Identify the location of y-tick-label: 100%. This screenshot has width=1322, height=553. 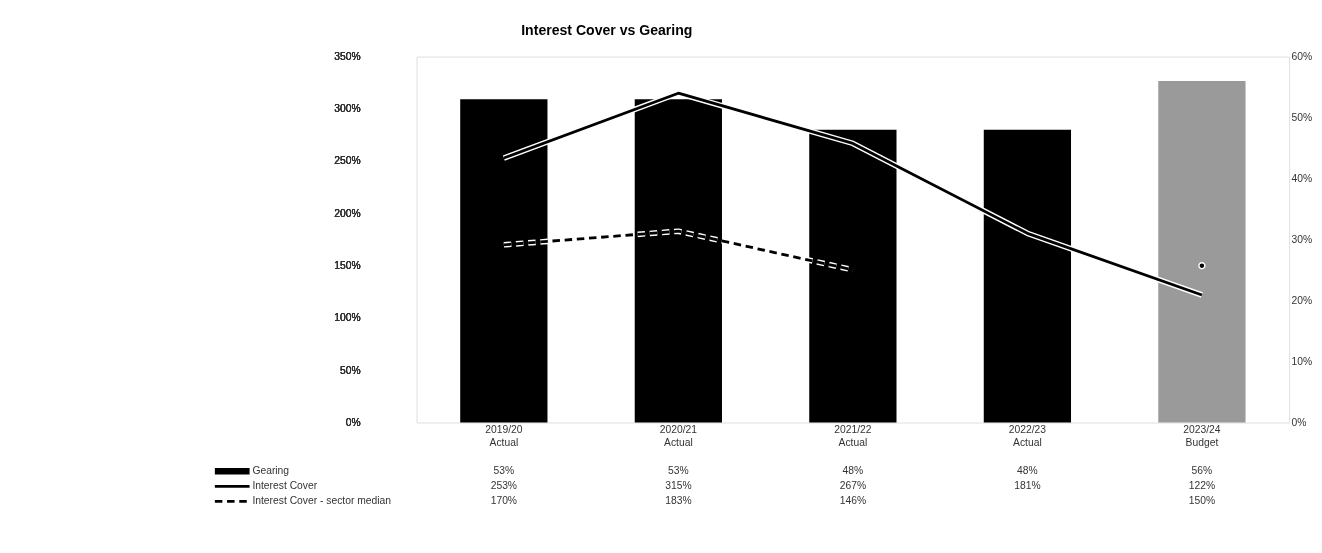
(347, 318).